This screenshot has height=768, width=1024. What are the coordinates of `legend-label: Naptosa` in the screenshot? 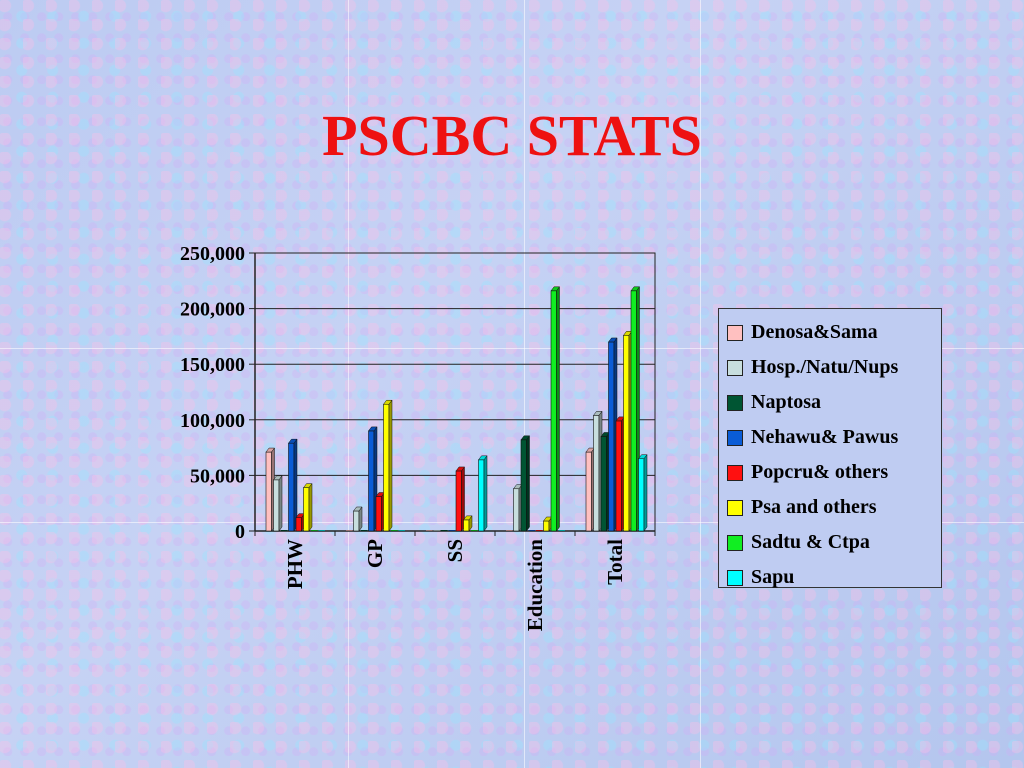 It's located at (786, 402).